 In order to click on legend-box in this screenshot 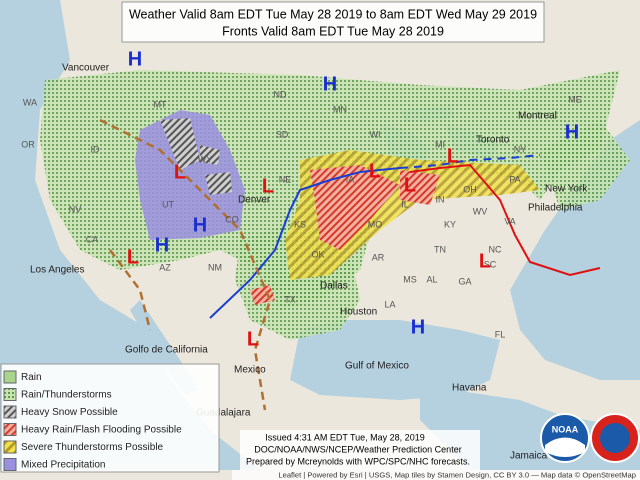, I will do `click(110, 418)`.